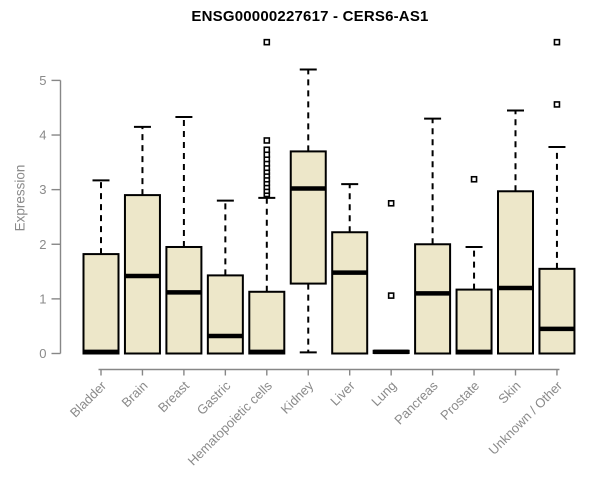 Image resolution: width=600 pixels, height=500 pixels. Describe the element at coordinates (433, 299) in the screenshot. I see `box-pancreas` at that location.